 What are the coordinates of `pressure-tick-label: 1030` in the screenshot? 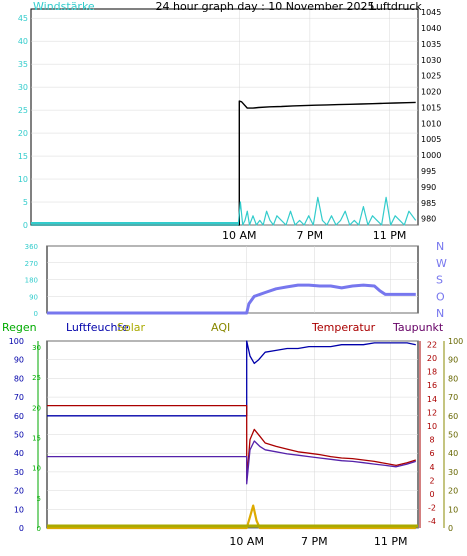 It's located at (431, 60).